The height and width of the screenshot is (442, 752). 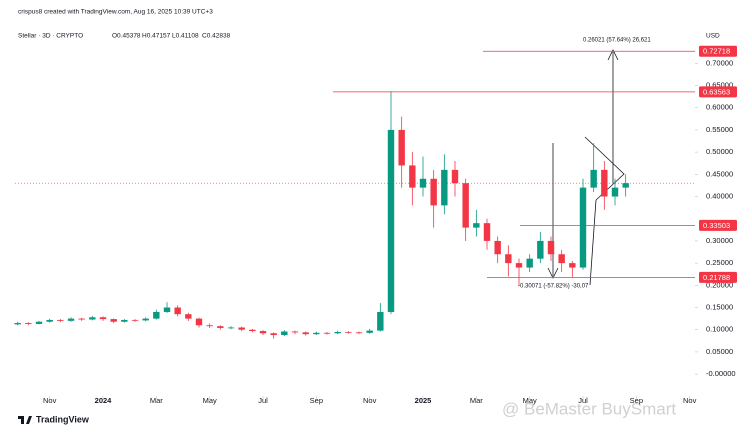 I want to click on header-ohlc: H0.47157, so click(x=156, y=36).